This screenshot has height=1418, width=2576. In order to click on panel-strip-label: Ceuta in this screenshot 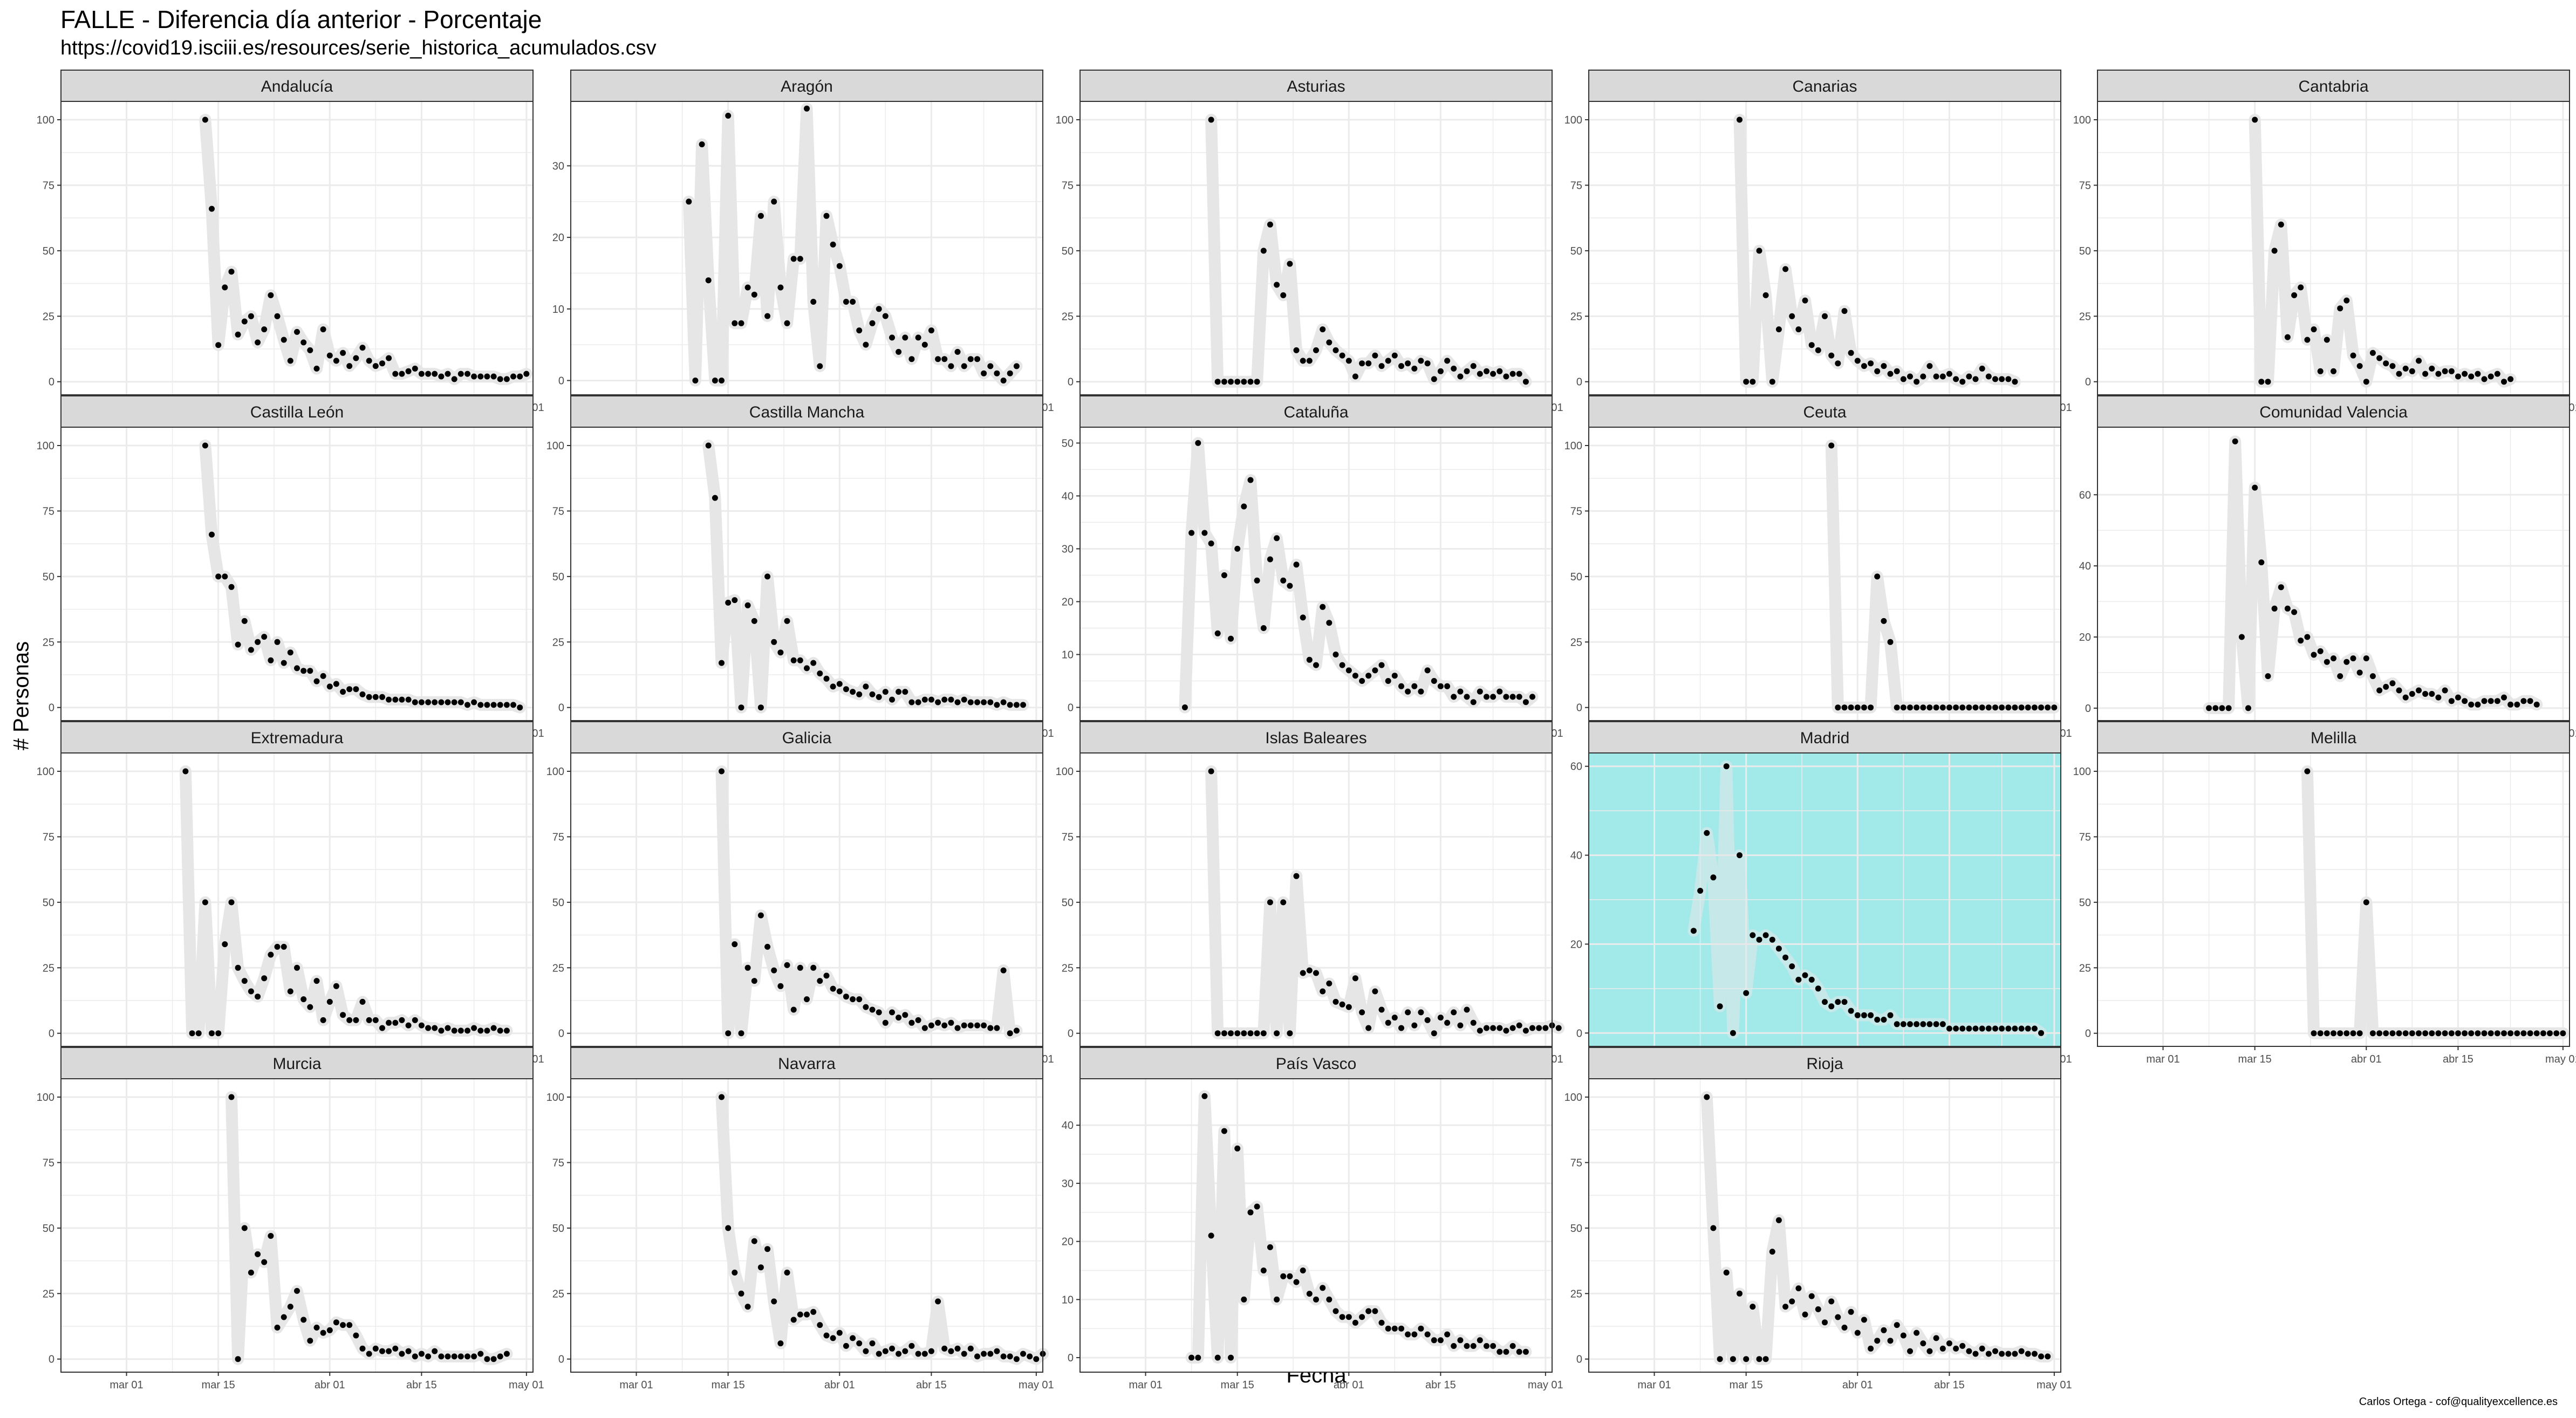, I will do `click(1824, 412)`.